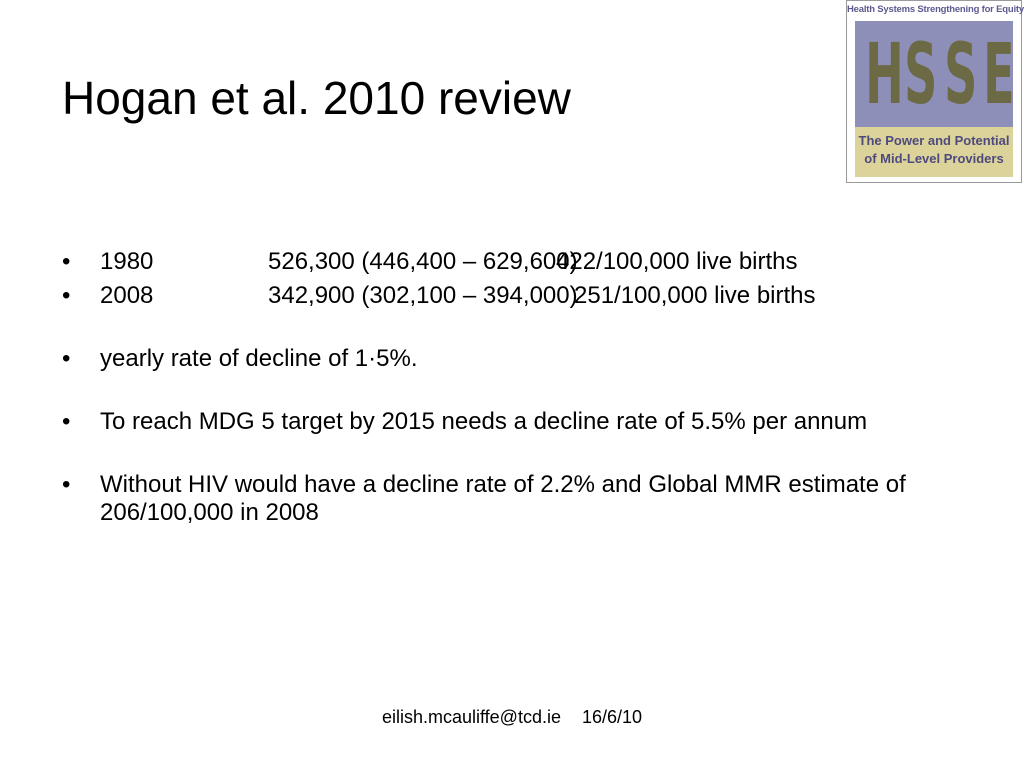  What do you see at coordinates (695, 295) in the screenshot?
I see `stat-ratio: 251/100,000 live births` at bounding box center [695, 295].